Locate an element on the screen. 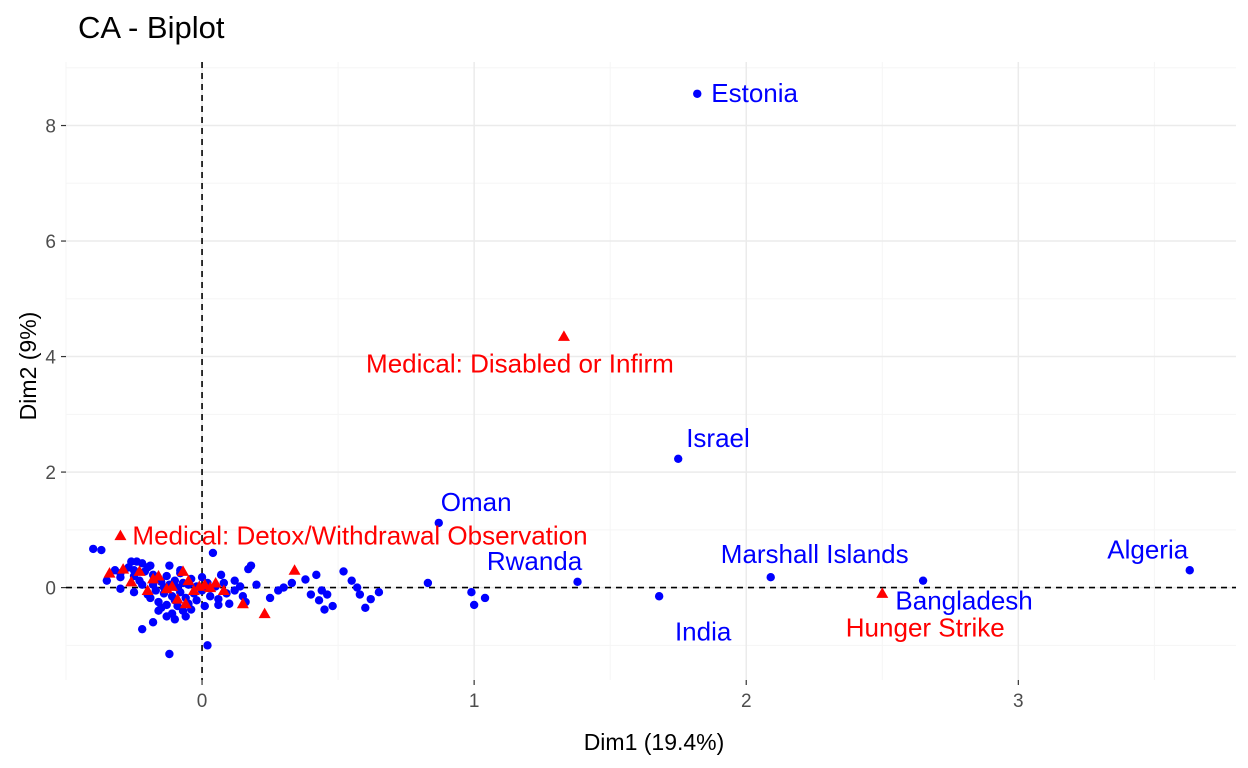 The width and height of the screenshot is (1248, 768). point-label: Medical: Detox/Withdrawal Observation is located at coordinates (359, 536).